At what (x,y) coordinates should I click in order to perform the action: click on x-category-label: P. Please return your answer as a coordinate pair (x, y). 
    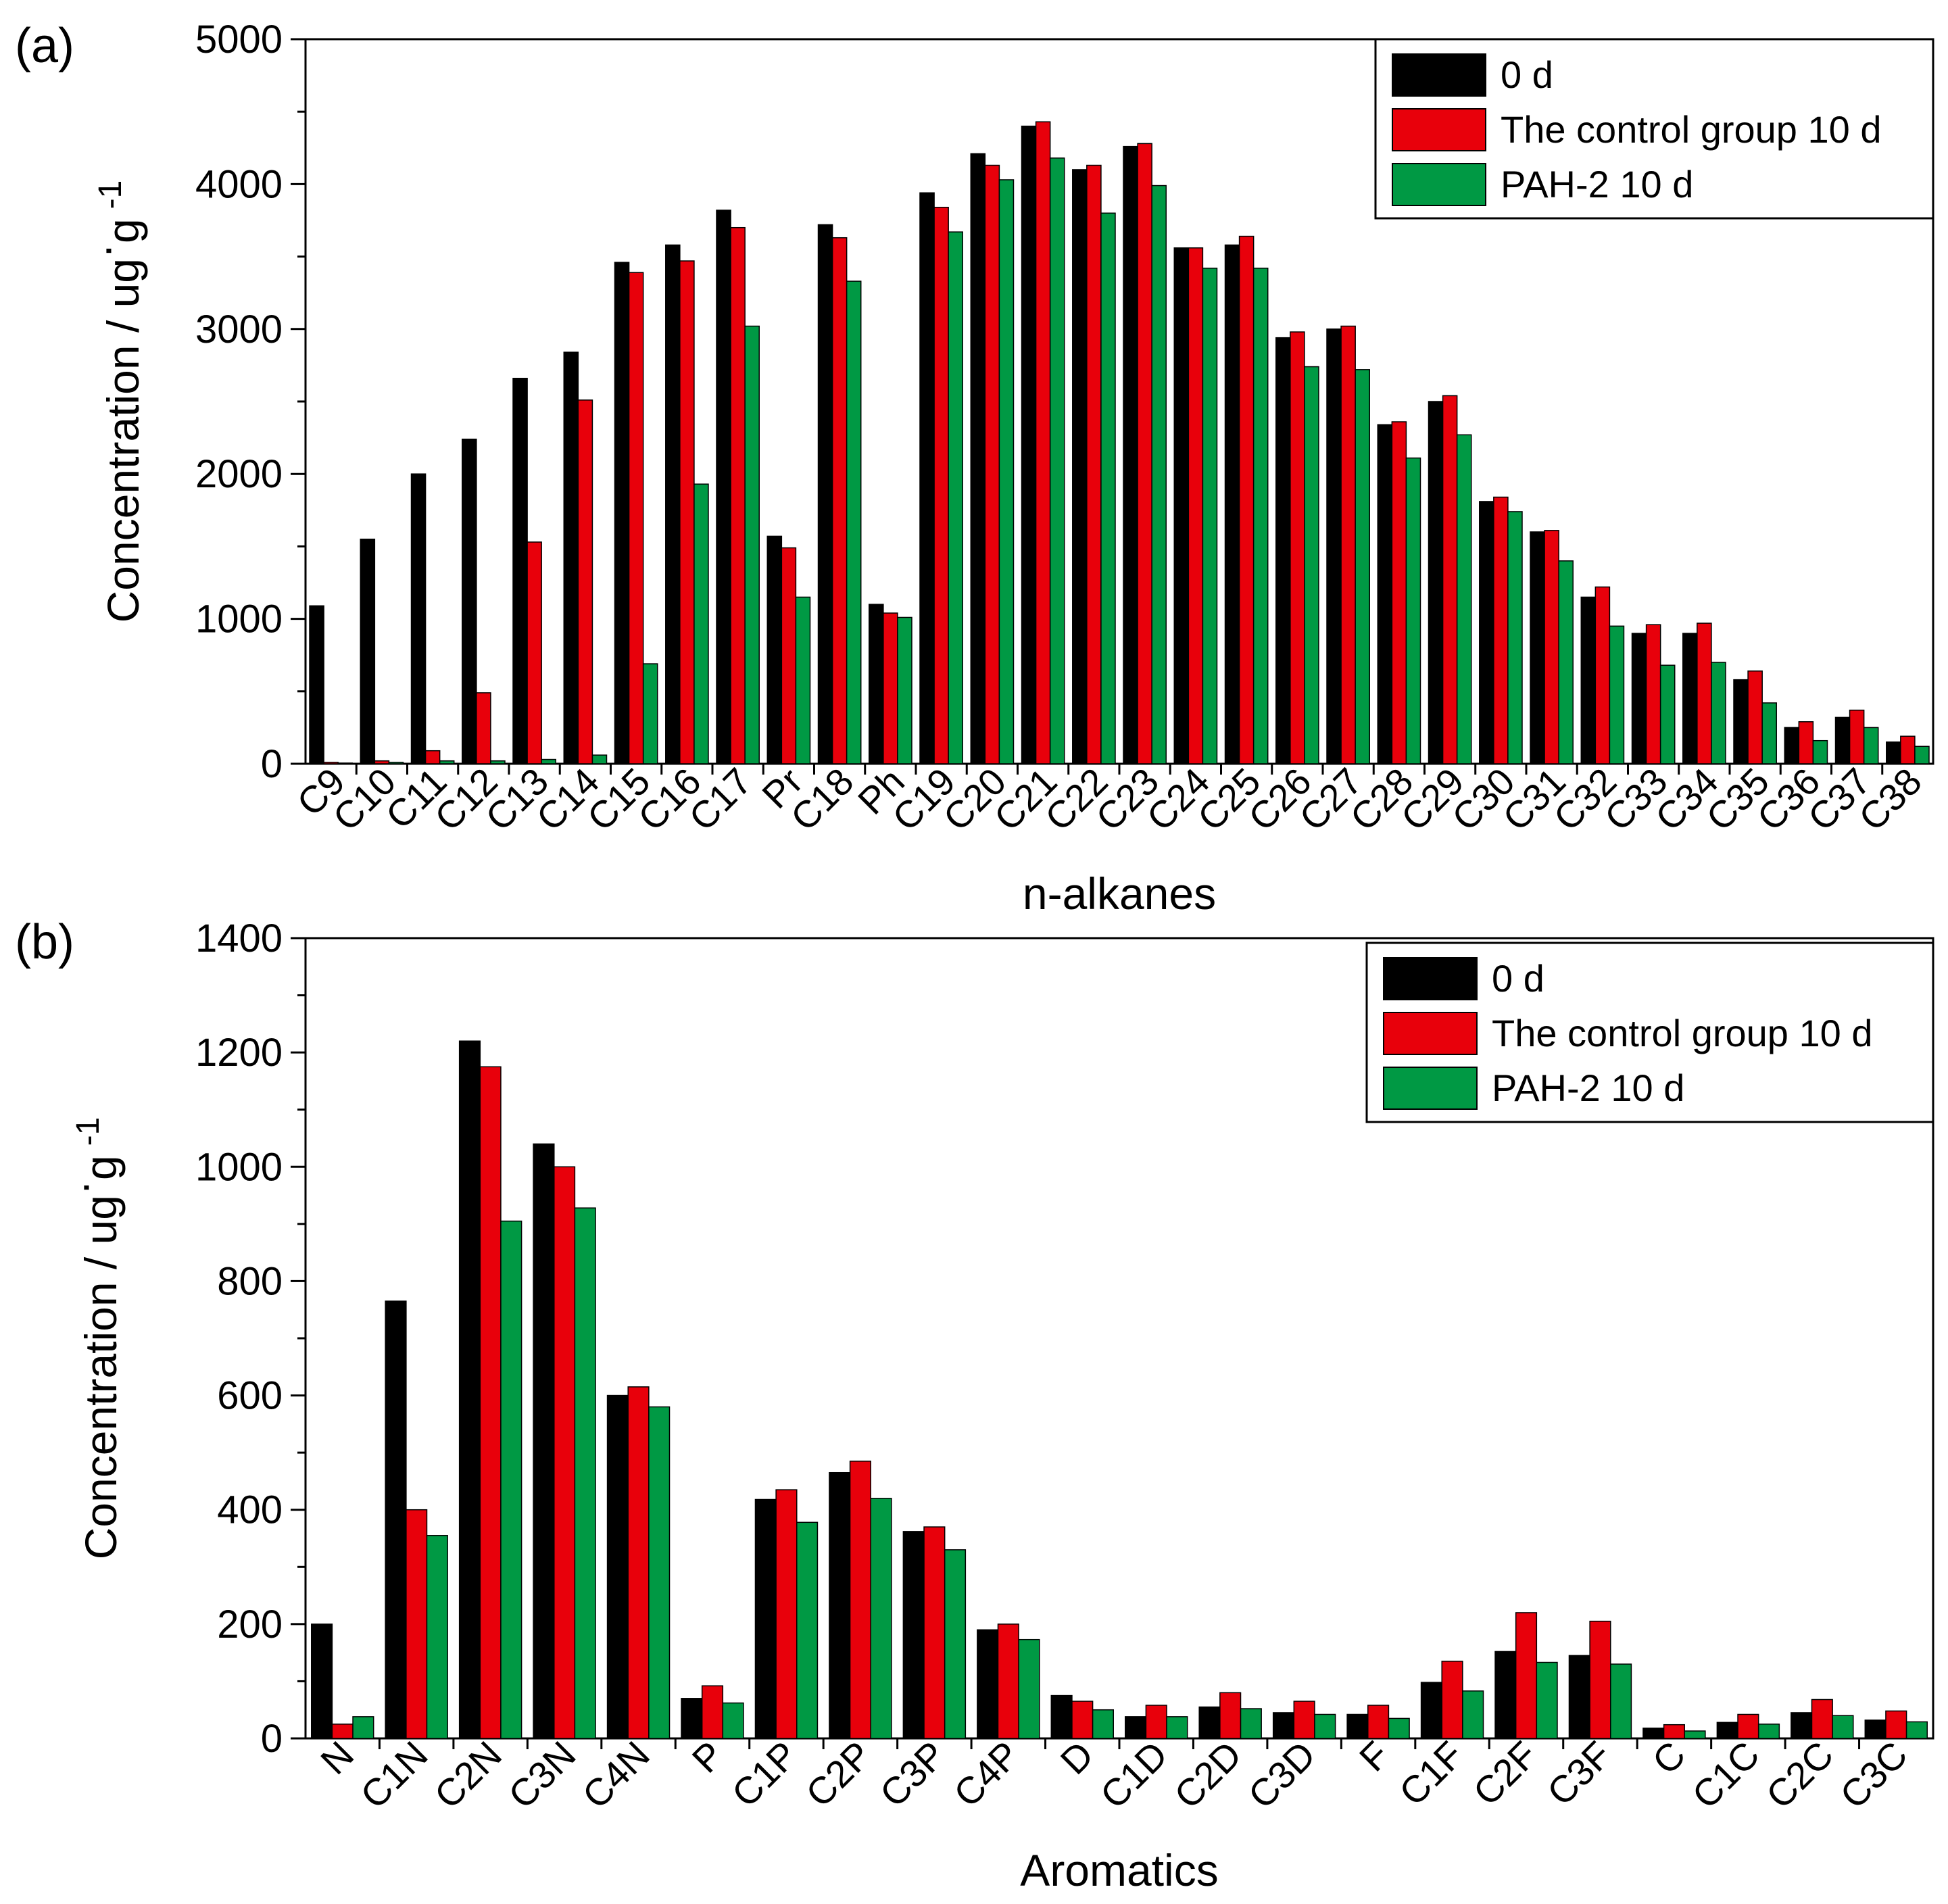
    Looking at the image, I should click on (708, 1757).